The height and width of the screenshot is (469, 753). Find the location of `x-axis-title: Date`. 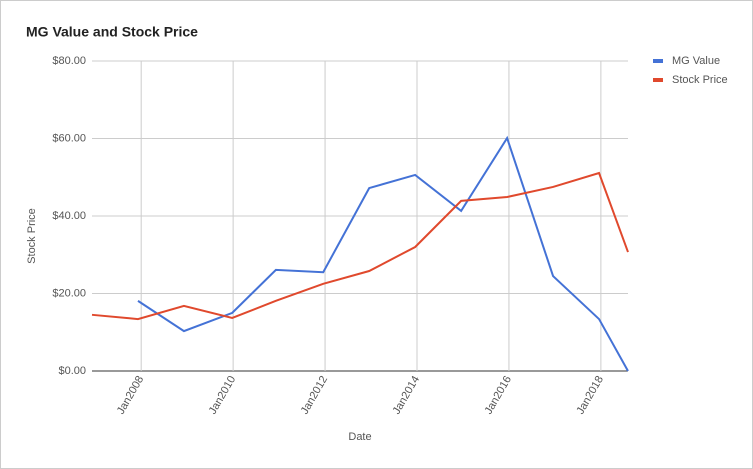

x-axis-title: Date is located at coordinates (359, 437).